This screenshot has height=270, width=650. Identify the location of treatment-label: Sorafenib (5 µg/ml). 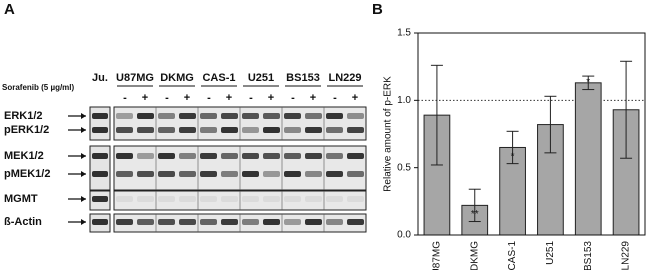
(38, 87).